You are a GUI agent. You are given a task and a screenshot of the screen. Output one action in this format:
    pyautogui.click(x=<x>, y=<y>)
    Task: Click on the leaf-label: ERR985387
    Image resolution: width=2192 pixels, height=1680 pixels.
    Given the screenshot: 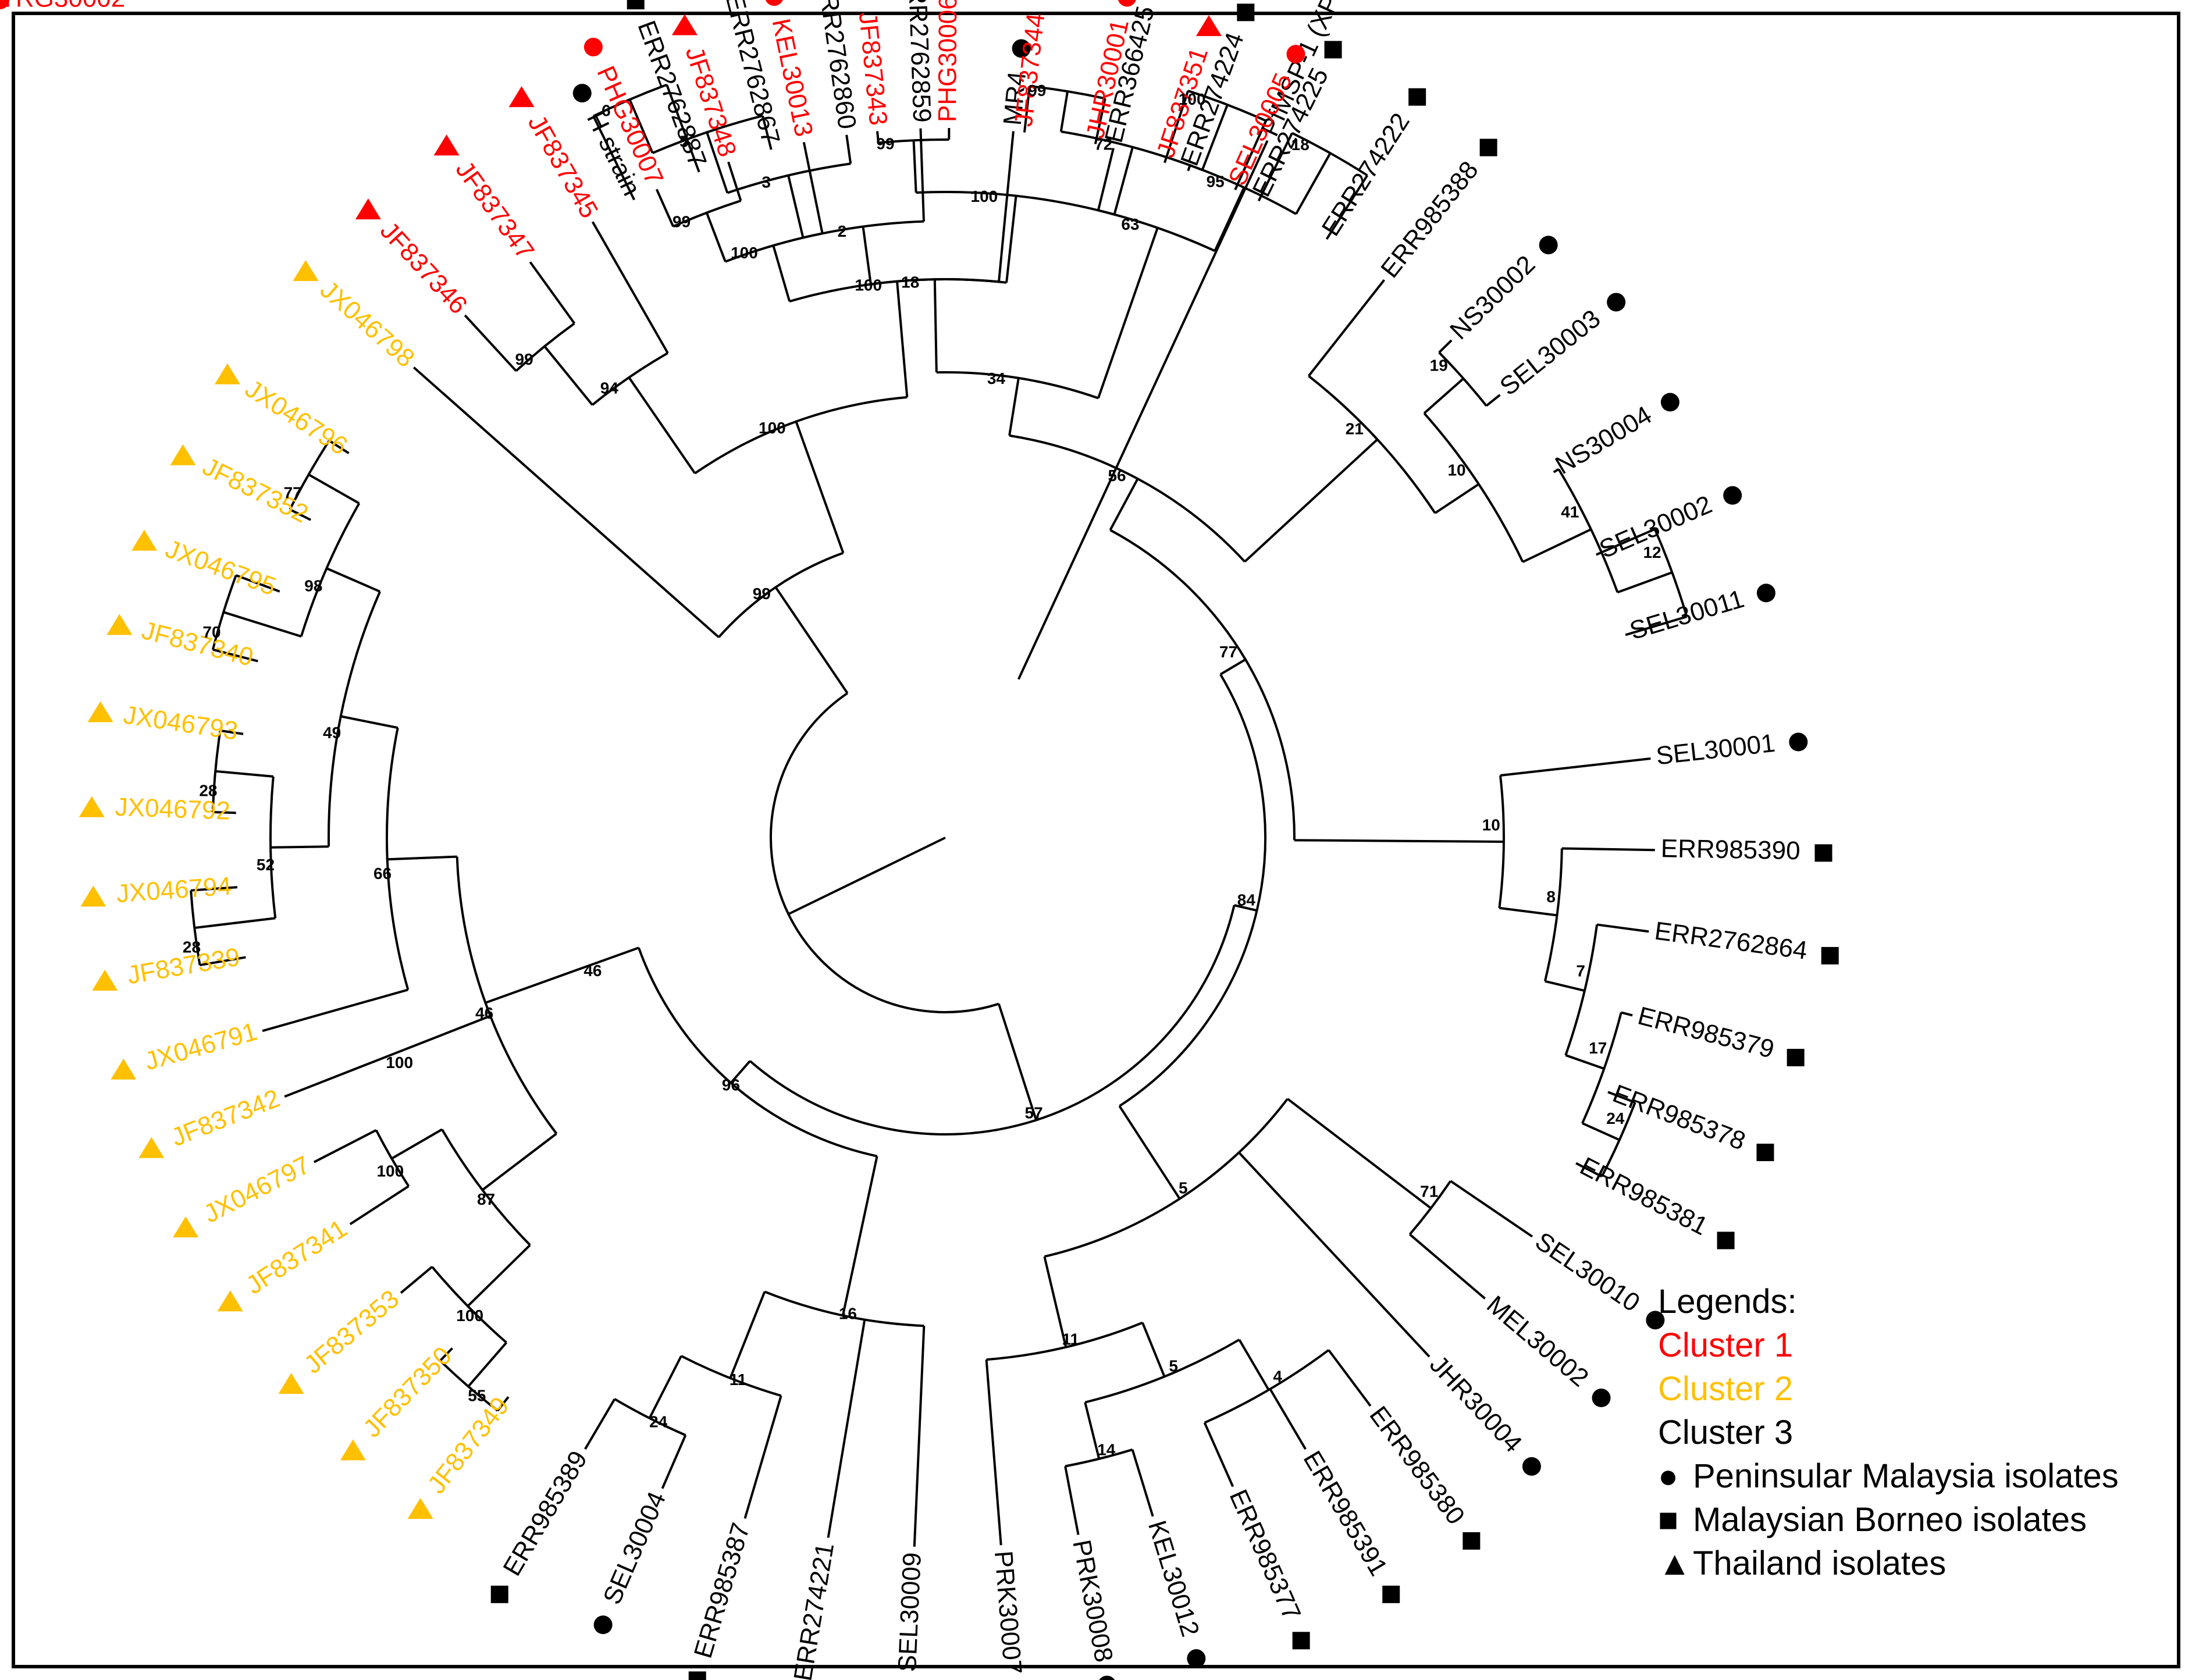 What is the action you would take?
    pyautogui.click(x=722, y=1590)
    